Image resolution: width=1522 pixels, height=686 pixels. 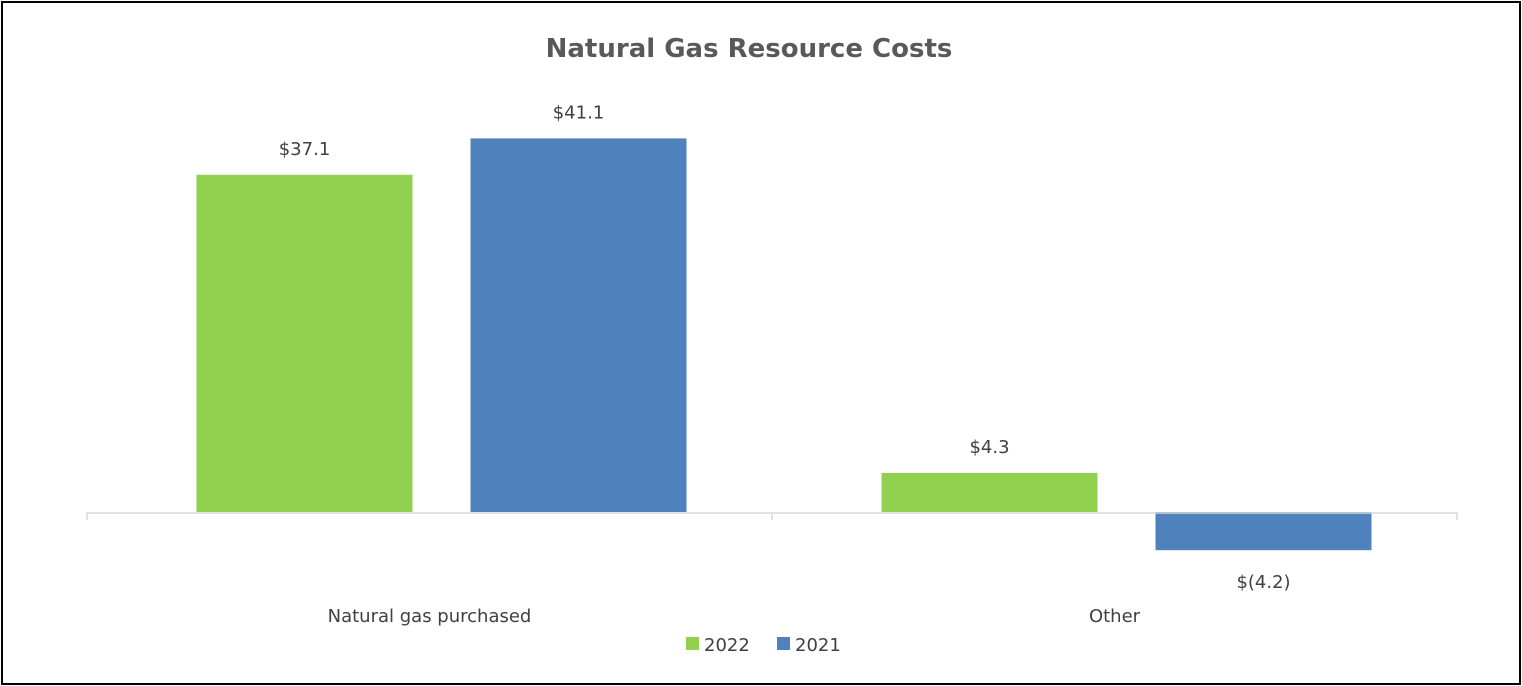 I want to click on legend: 2022 2021, so click(x=763, y=645).